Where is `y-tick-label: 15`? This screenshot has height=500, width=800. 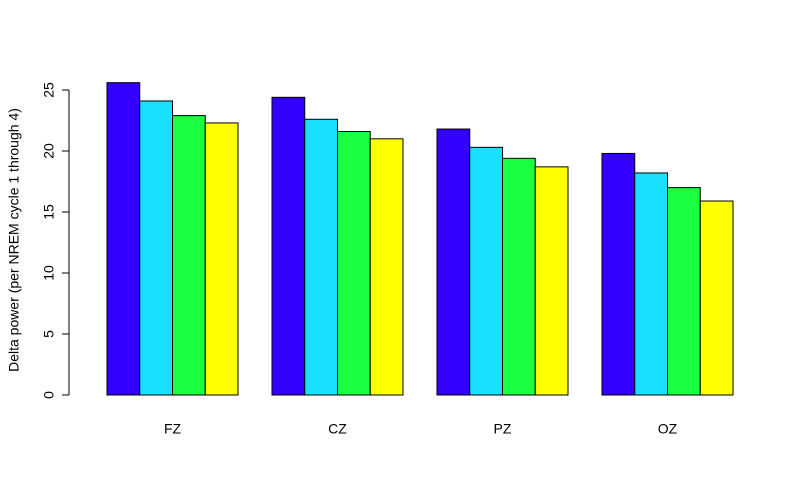 y-tick-label: 15 is located at coordinates (49, 212).